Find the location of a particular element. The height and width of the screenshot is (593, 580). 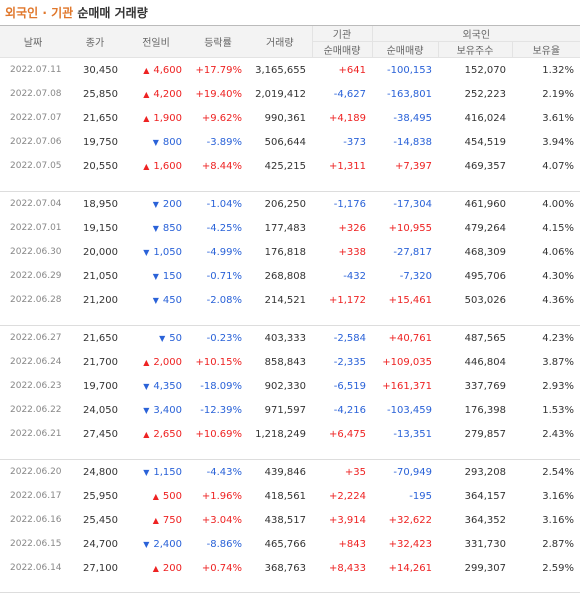

date-cell: 2022.07.01 is located at coordinates (36, 228).